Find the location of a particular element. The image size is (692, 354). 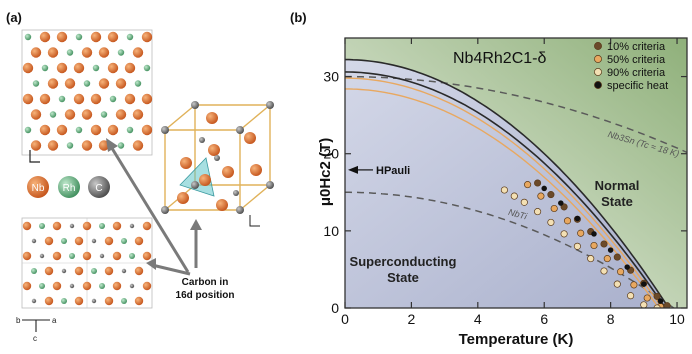

x-tick-label: 2 is located at coordinates (412, 319).